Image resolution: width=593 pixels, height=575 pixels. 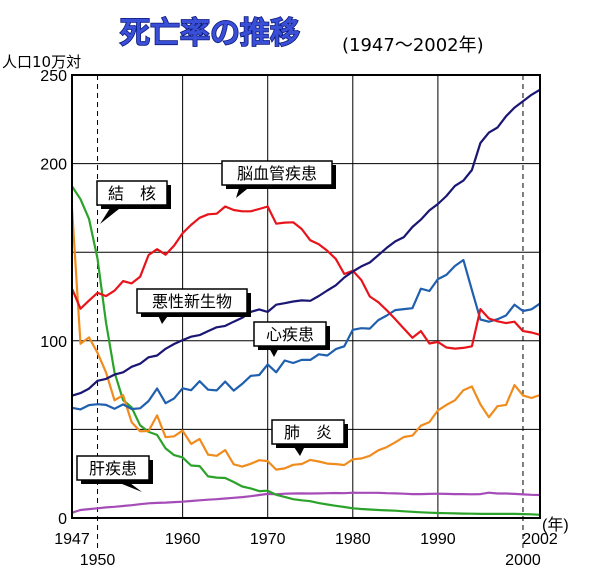 I want to click on x-tick-label: 1990, so click(x=438, y=539).